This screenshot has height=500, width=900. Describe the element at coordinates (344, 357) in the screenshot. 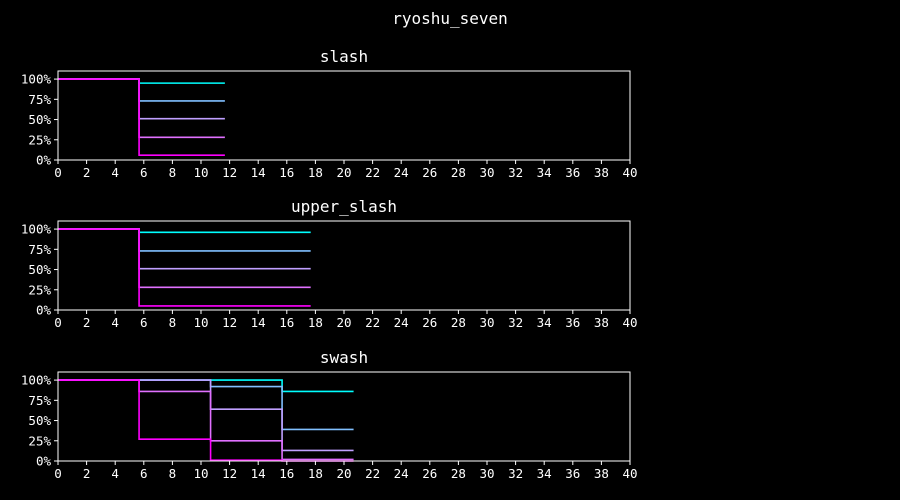

I see `chart-title: swash` at that location.